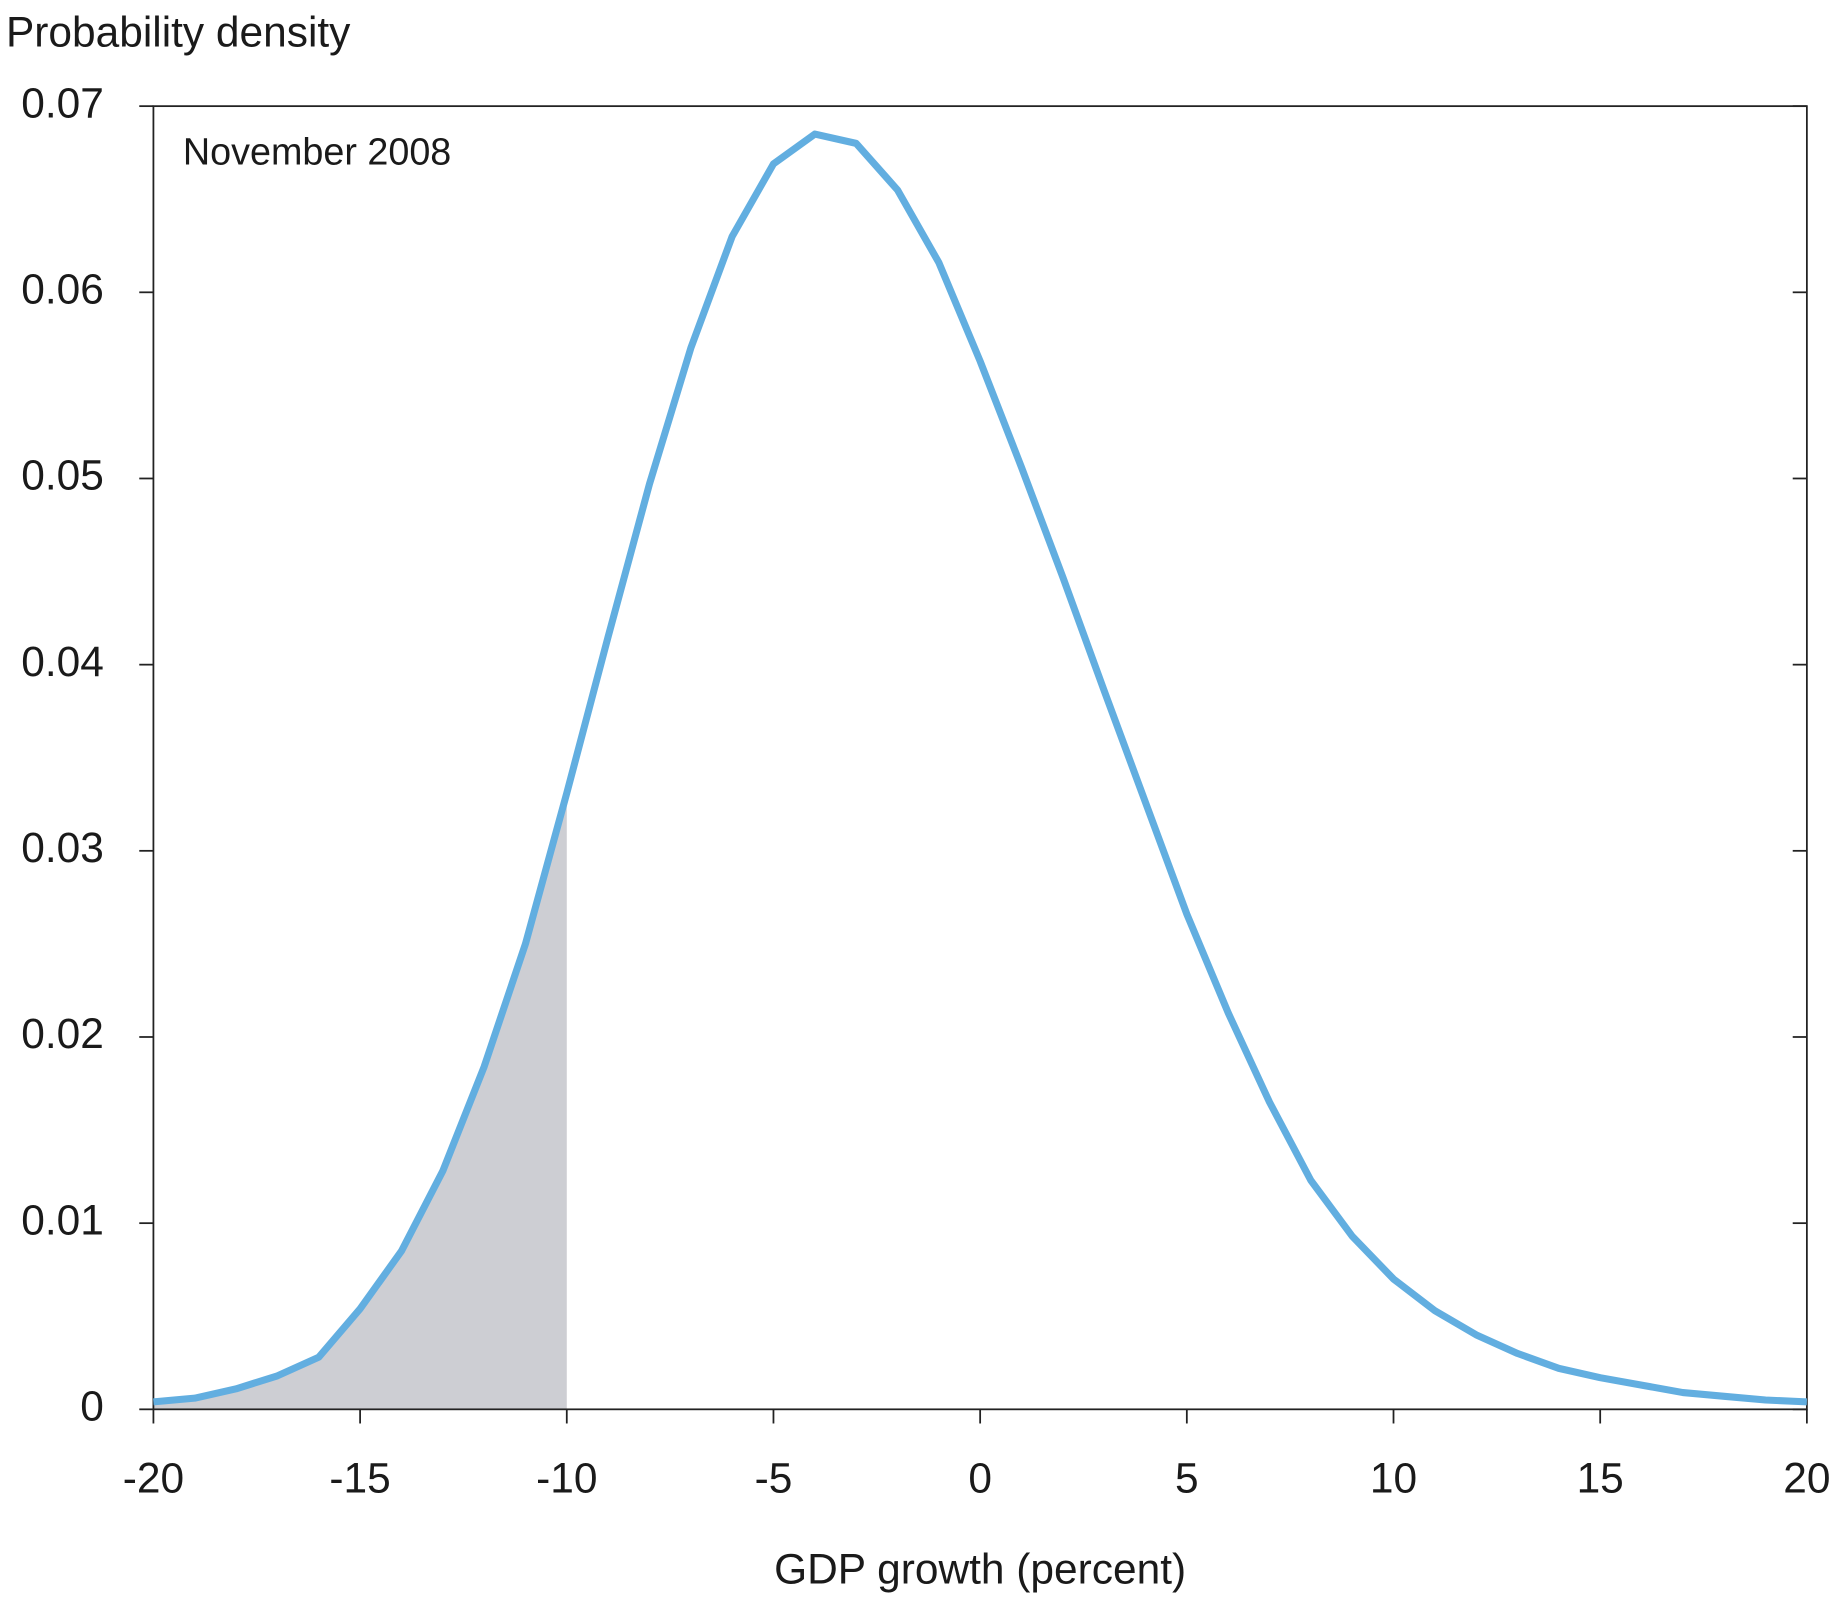  I want to click on x-tick-label: -5, so click(774, 1477).